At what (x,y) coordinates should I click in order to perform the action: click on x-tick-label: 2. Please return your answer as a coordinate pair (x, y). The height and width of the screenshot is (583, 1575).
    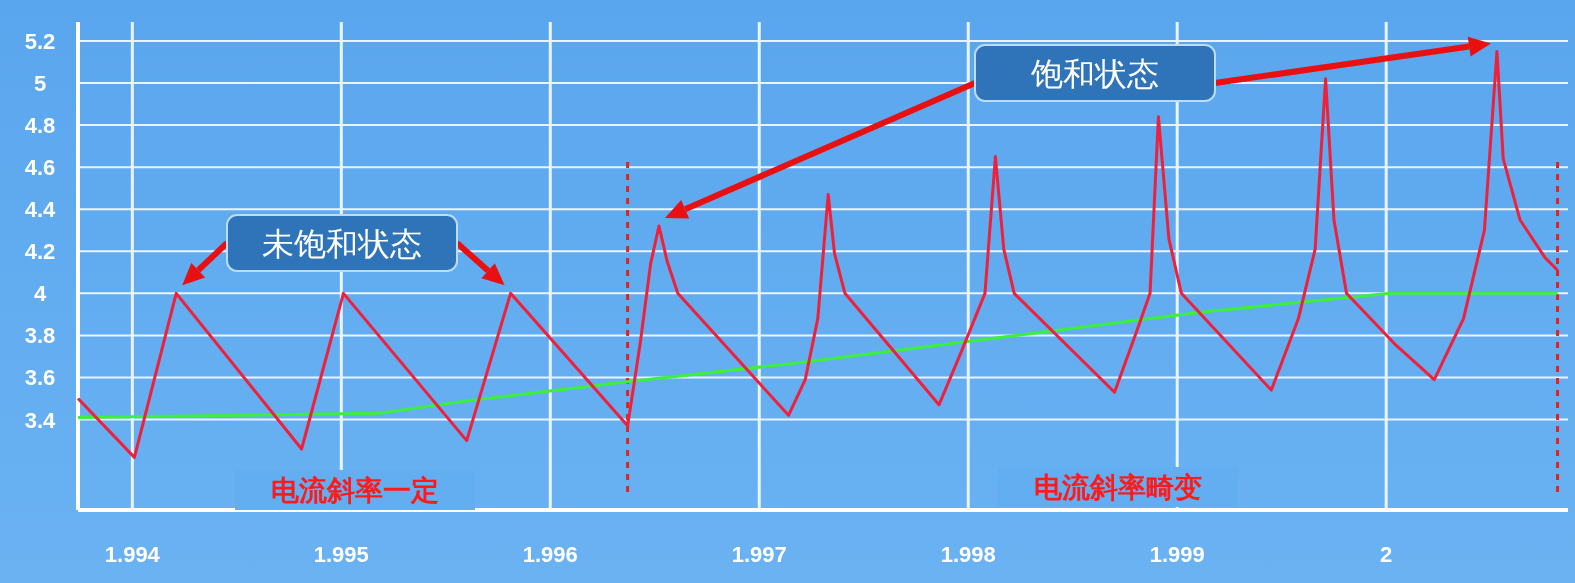
    Looking at the image, I should click on (1386, 554).